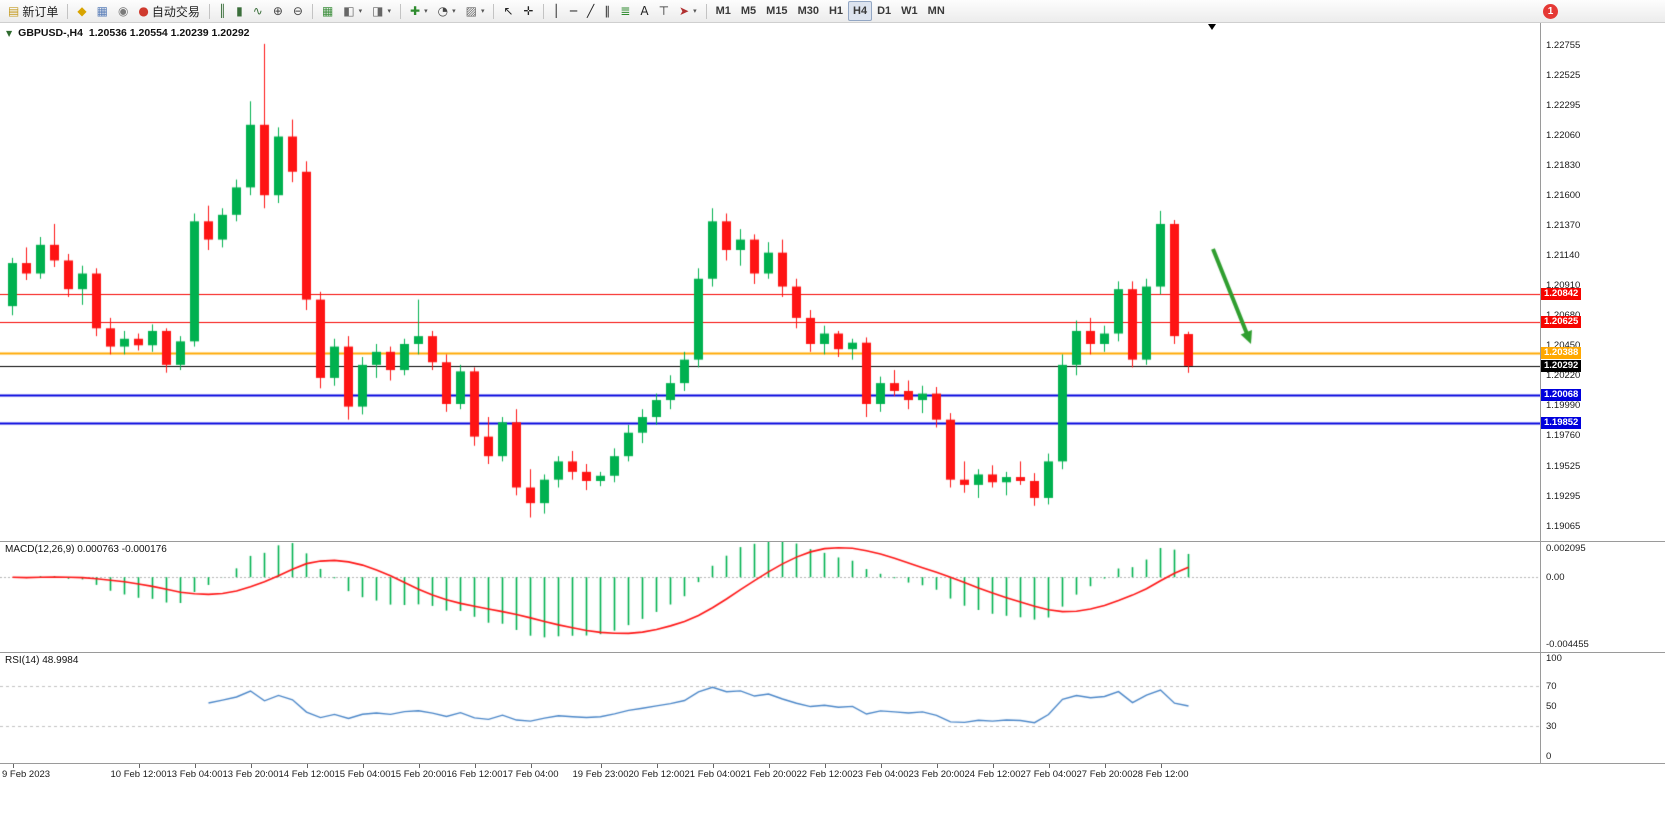 The width and height of the screenshot is (1665, 837). Describe the element at coordinates (770, 708) in the screenshot. I see `rsi-canvas` at that location.